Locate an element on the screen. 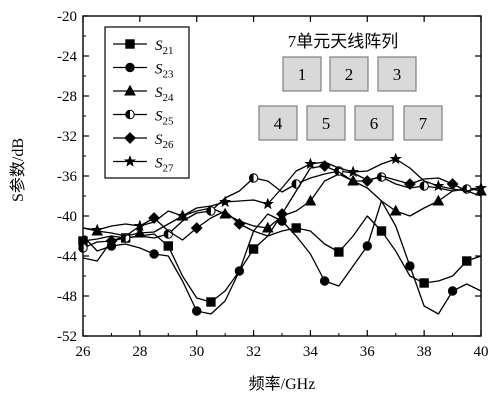 The width and height of the screenshot is (496, 401). inset-title: 7单元天线阵列 is located at coordinates (343, 41).